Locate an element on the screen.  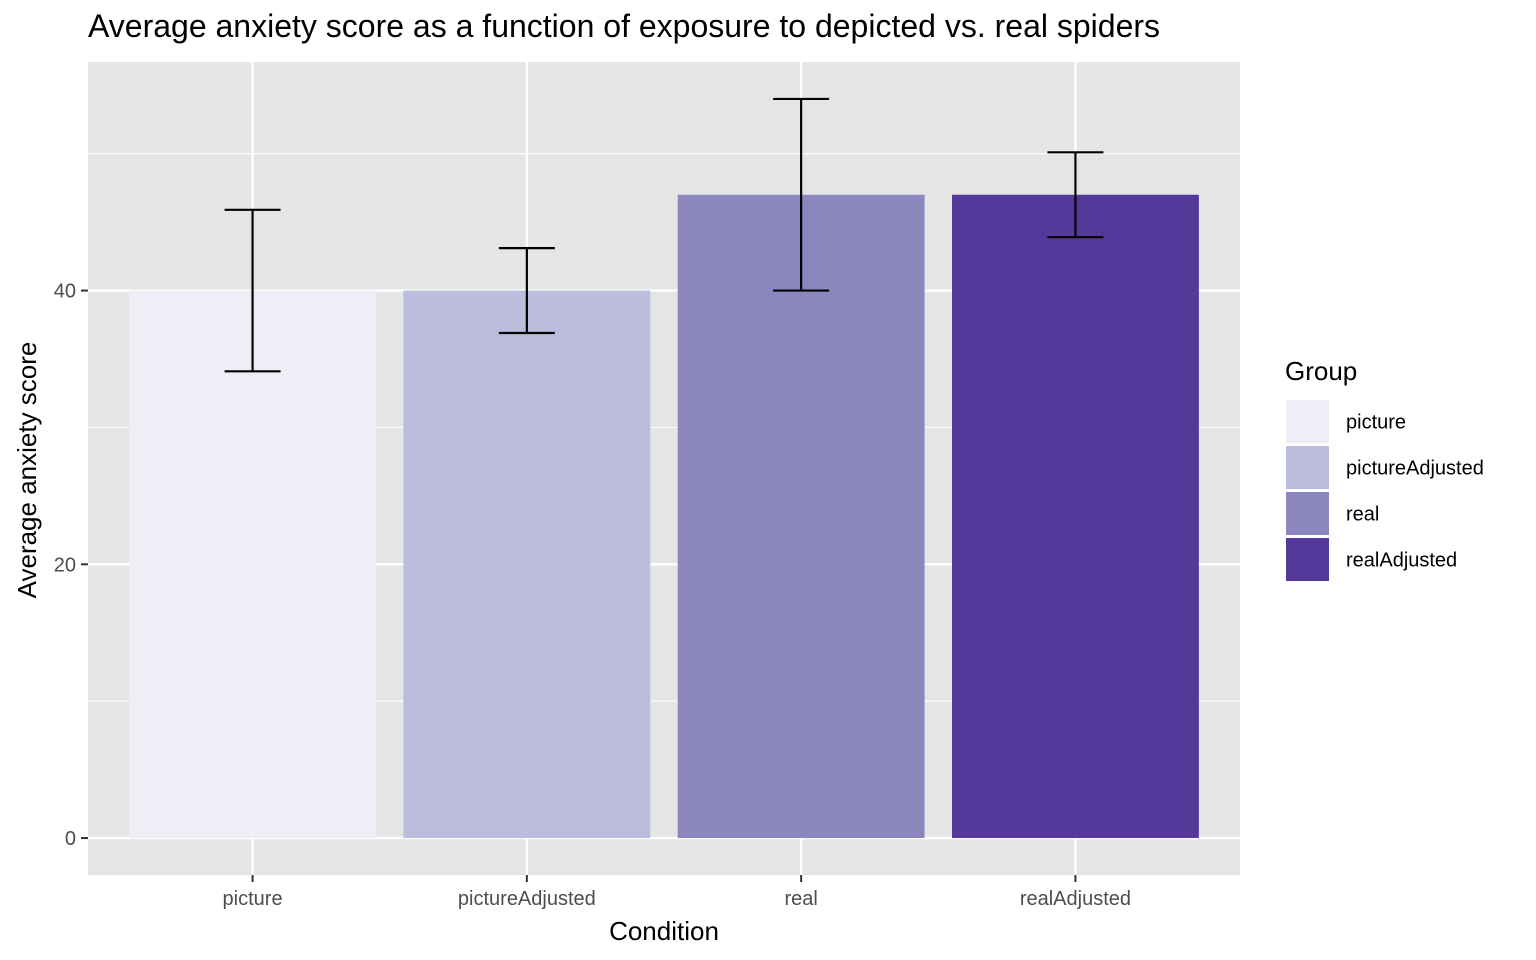
x-tick-label: realAdjusted is located at coordinates (1075, 899).